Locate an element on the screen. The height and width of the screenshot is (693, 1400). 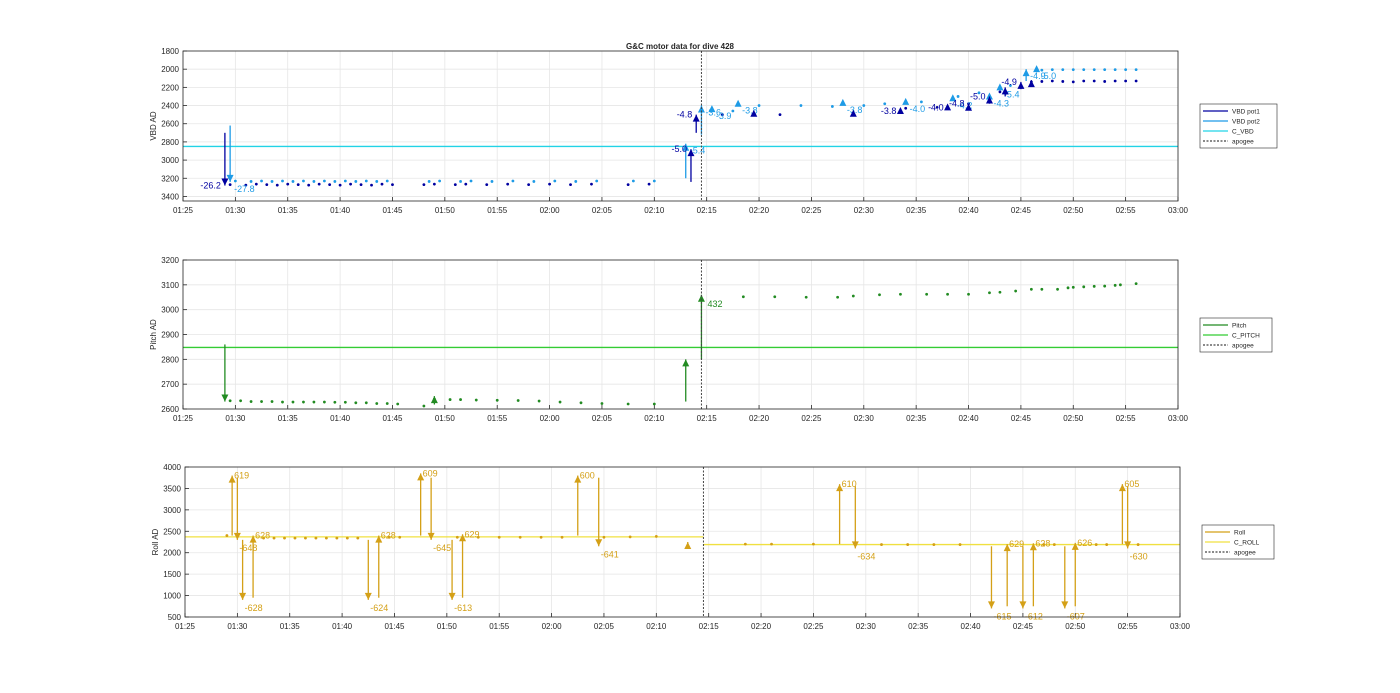
x-tick-label: 02:20 is located at coordinates (761, 626).